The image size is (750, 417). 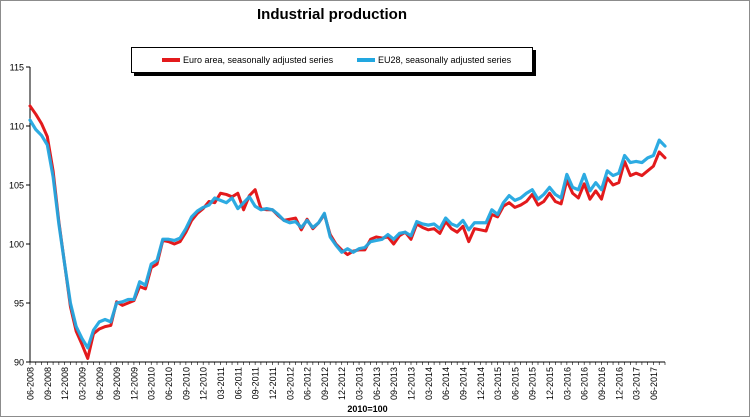 I want to click on legend-label-euro-area: Euro area, seasonally adjusted series, so click(x=258, y=60).